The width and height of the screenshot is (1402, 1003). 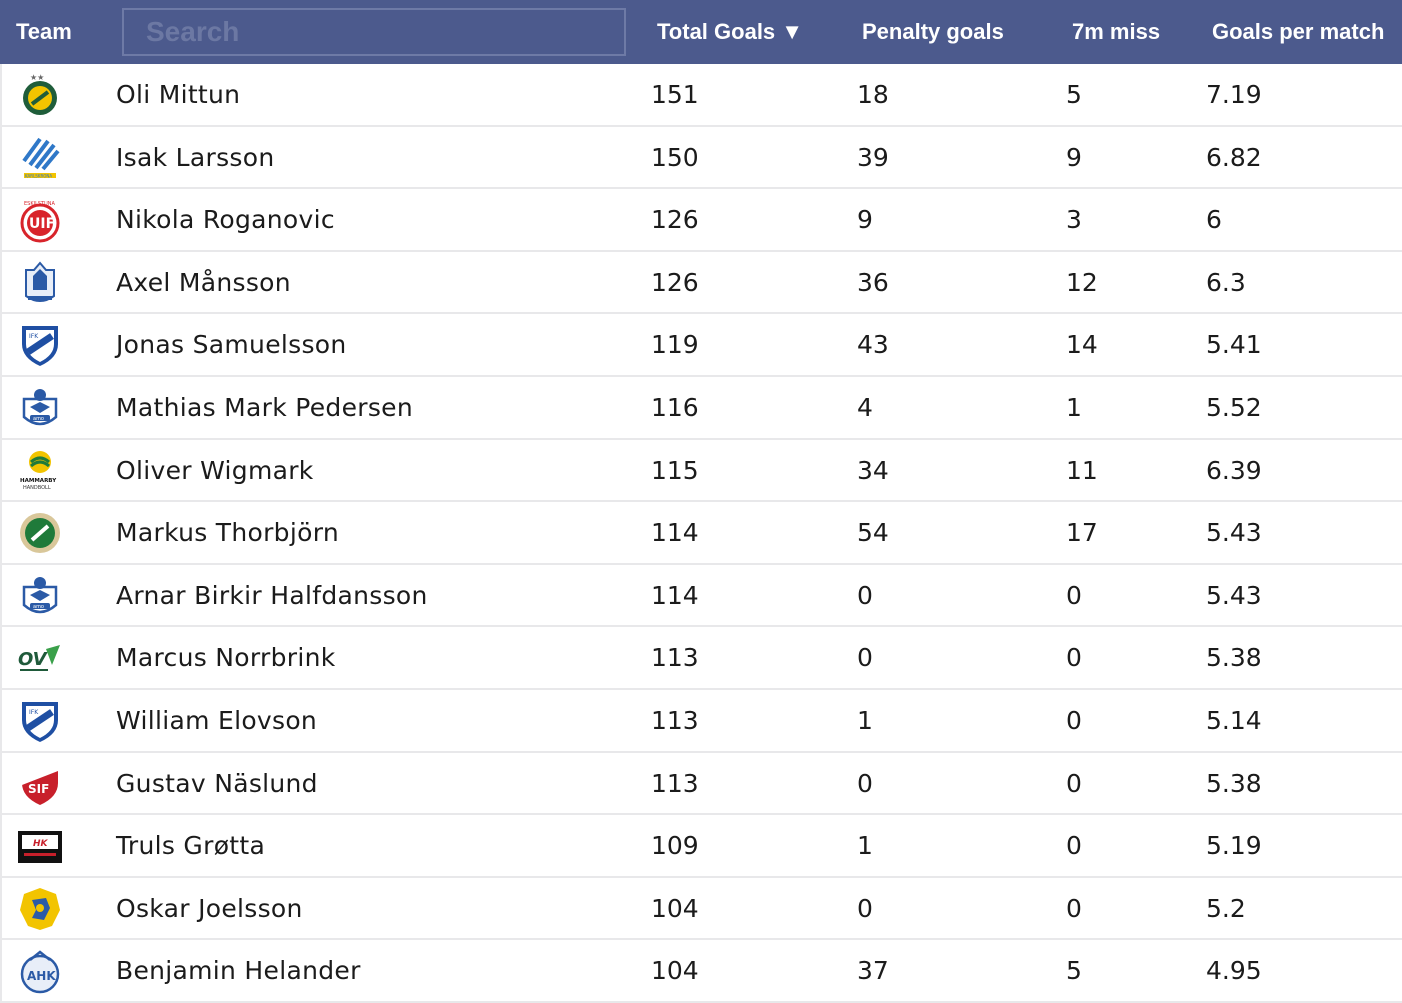 What do you see at coordinates (1214, 220) in the screenshot?
I see `goals-per-match: 6` at bounding box center [1214, 220].